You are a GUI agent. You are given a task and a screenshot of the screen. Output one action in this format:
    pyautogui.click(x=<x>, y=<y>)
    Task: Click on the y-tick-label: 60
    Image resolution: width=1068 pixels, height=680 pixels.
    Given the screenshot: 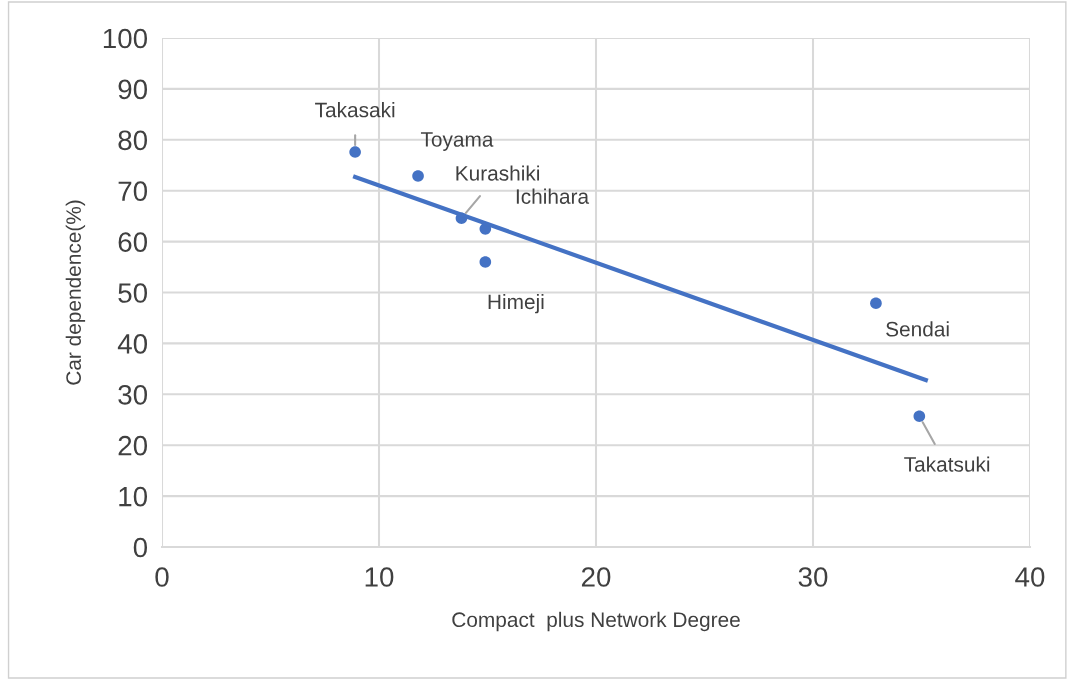 What is the action you would take?
    pyautogui.click(x=133, y=242)
    